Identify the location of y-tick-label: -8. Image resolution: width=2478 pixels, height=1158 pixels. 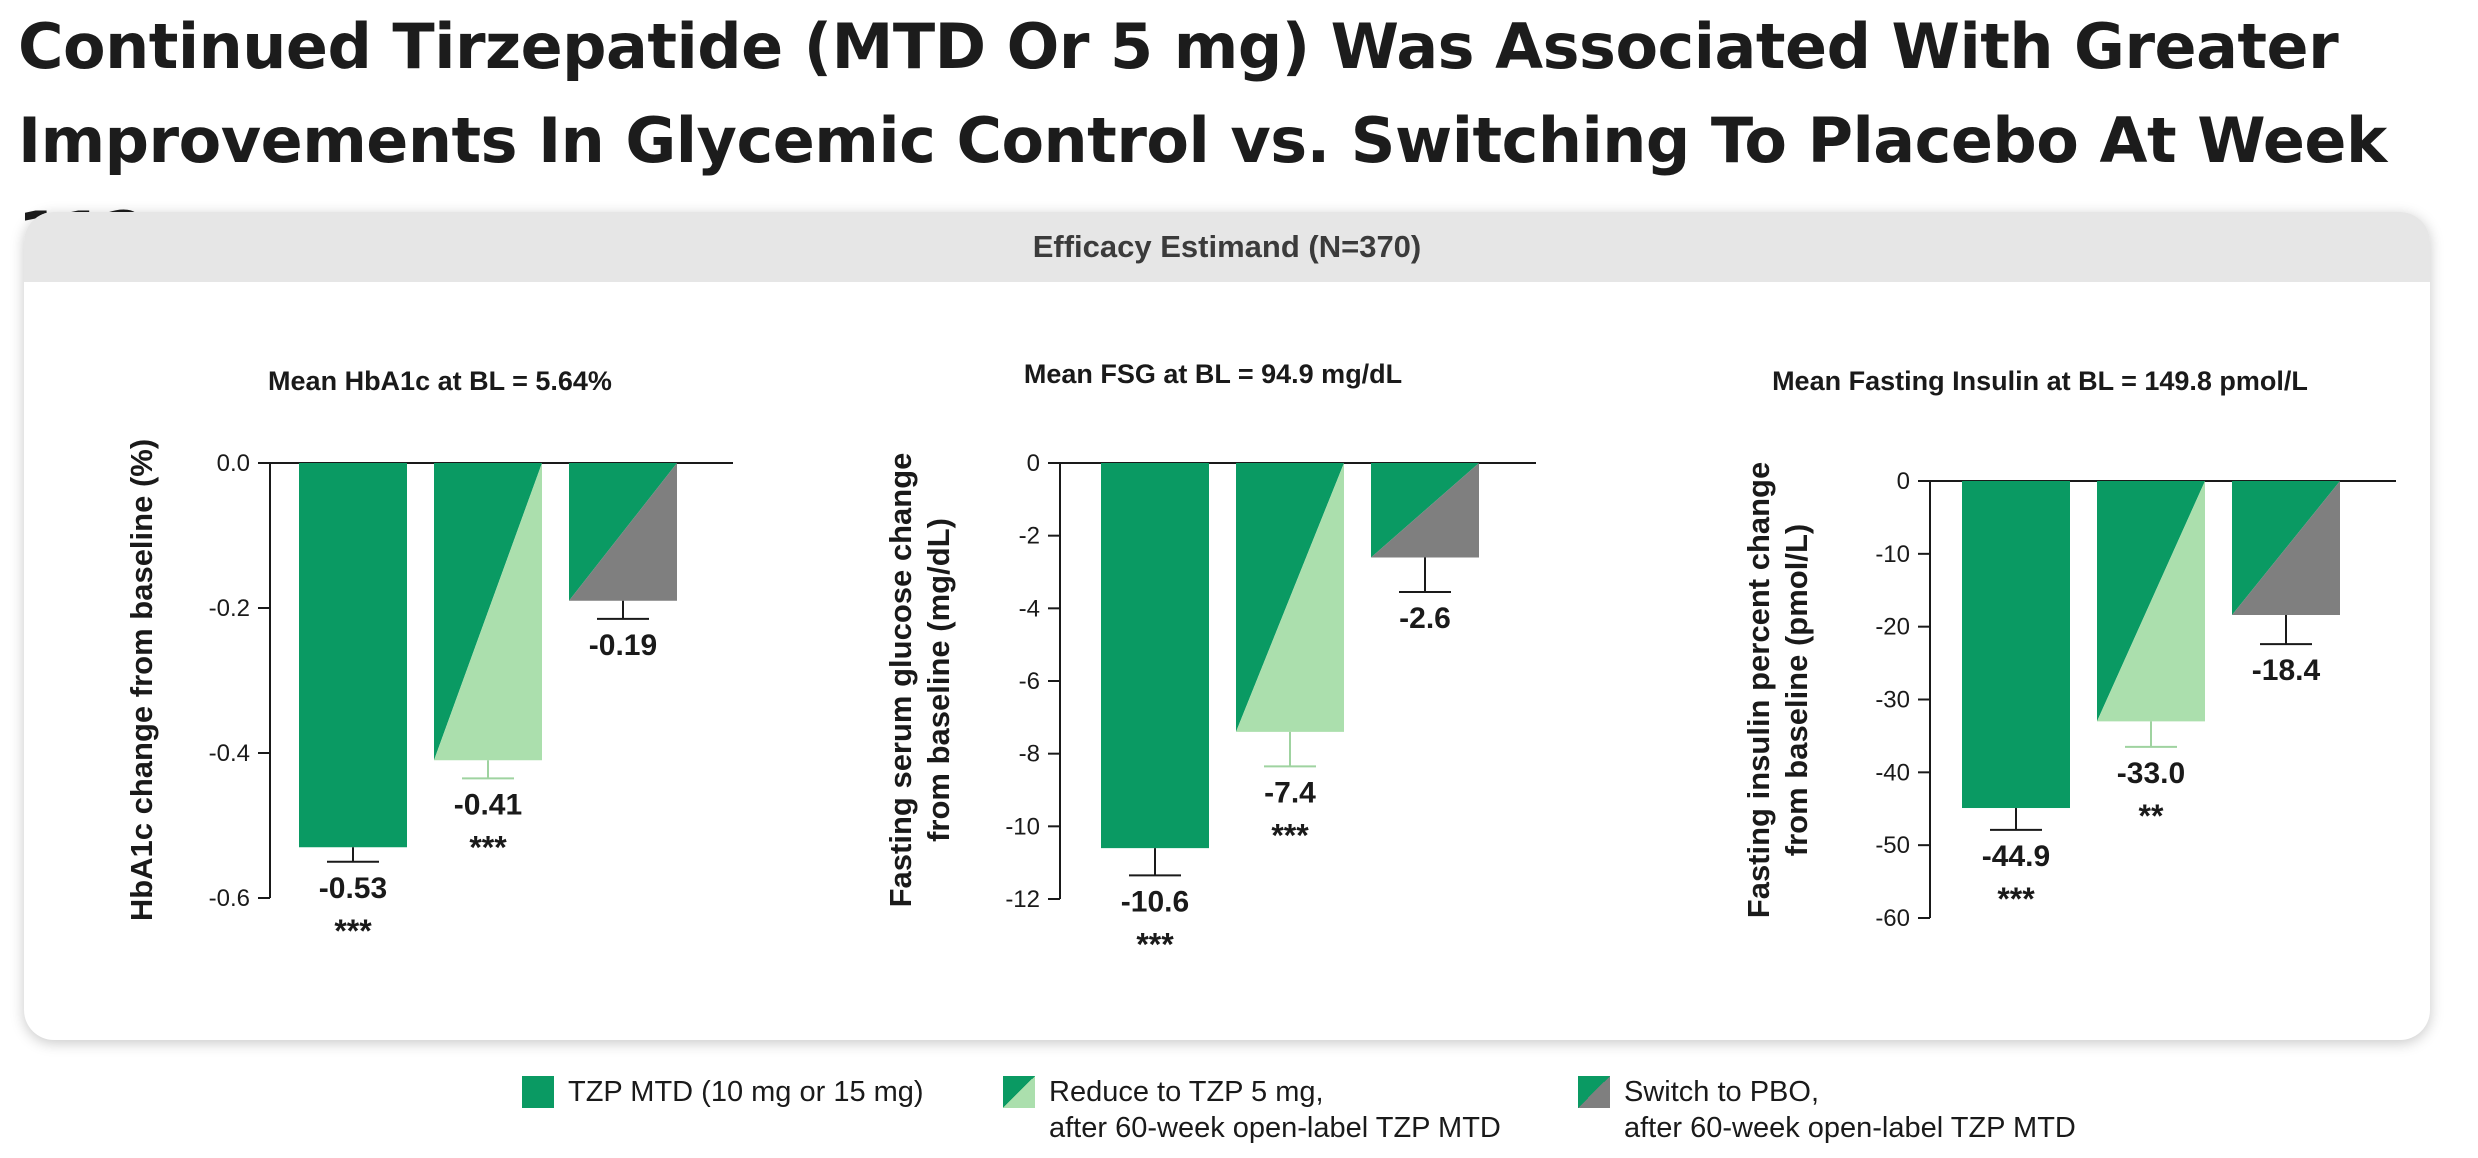
(1029, 754).